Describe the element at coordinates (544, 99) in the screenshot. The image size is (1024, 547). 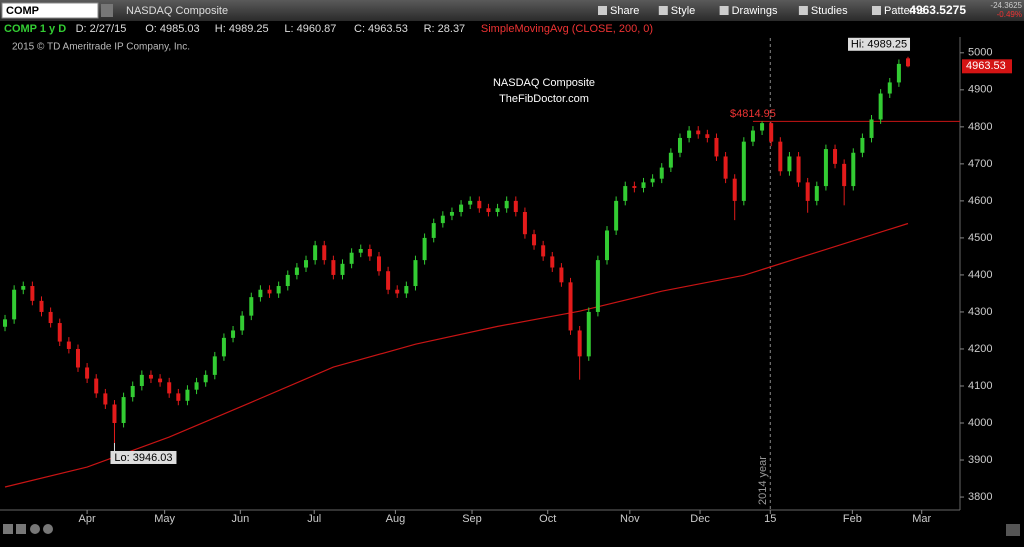
I see `chart-subtitle: TheFibDoctor.com` at that location.